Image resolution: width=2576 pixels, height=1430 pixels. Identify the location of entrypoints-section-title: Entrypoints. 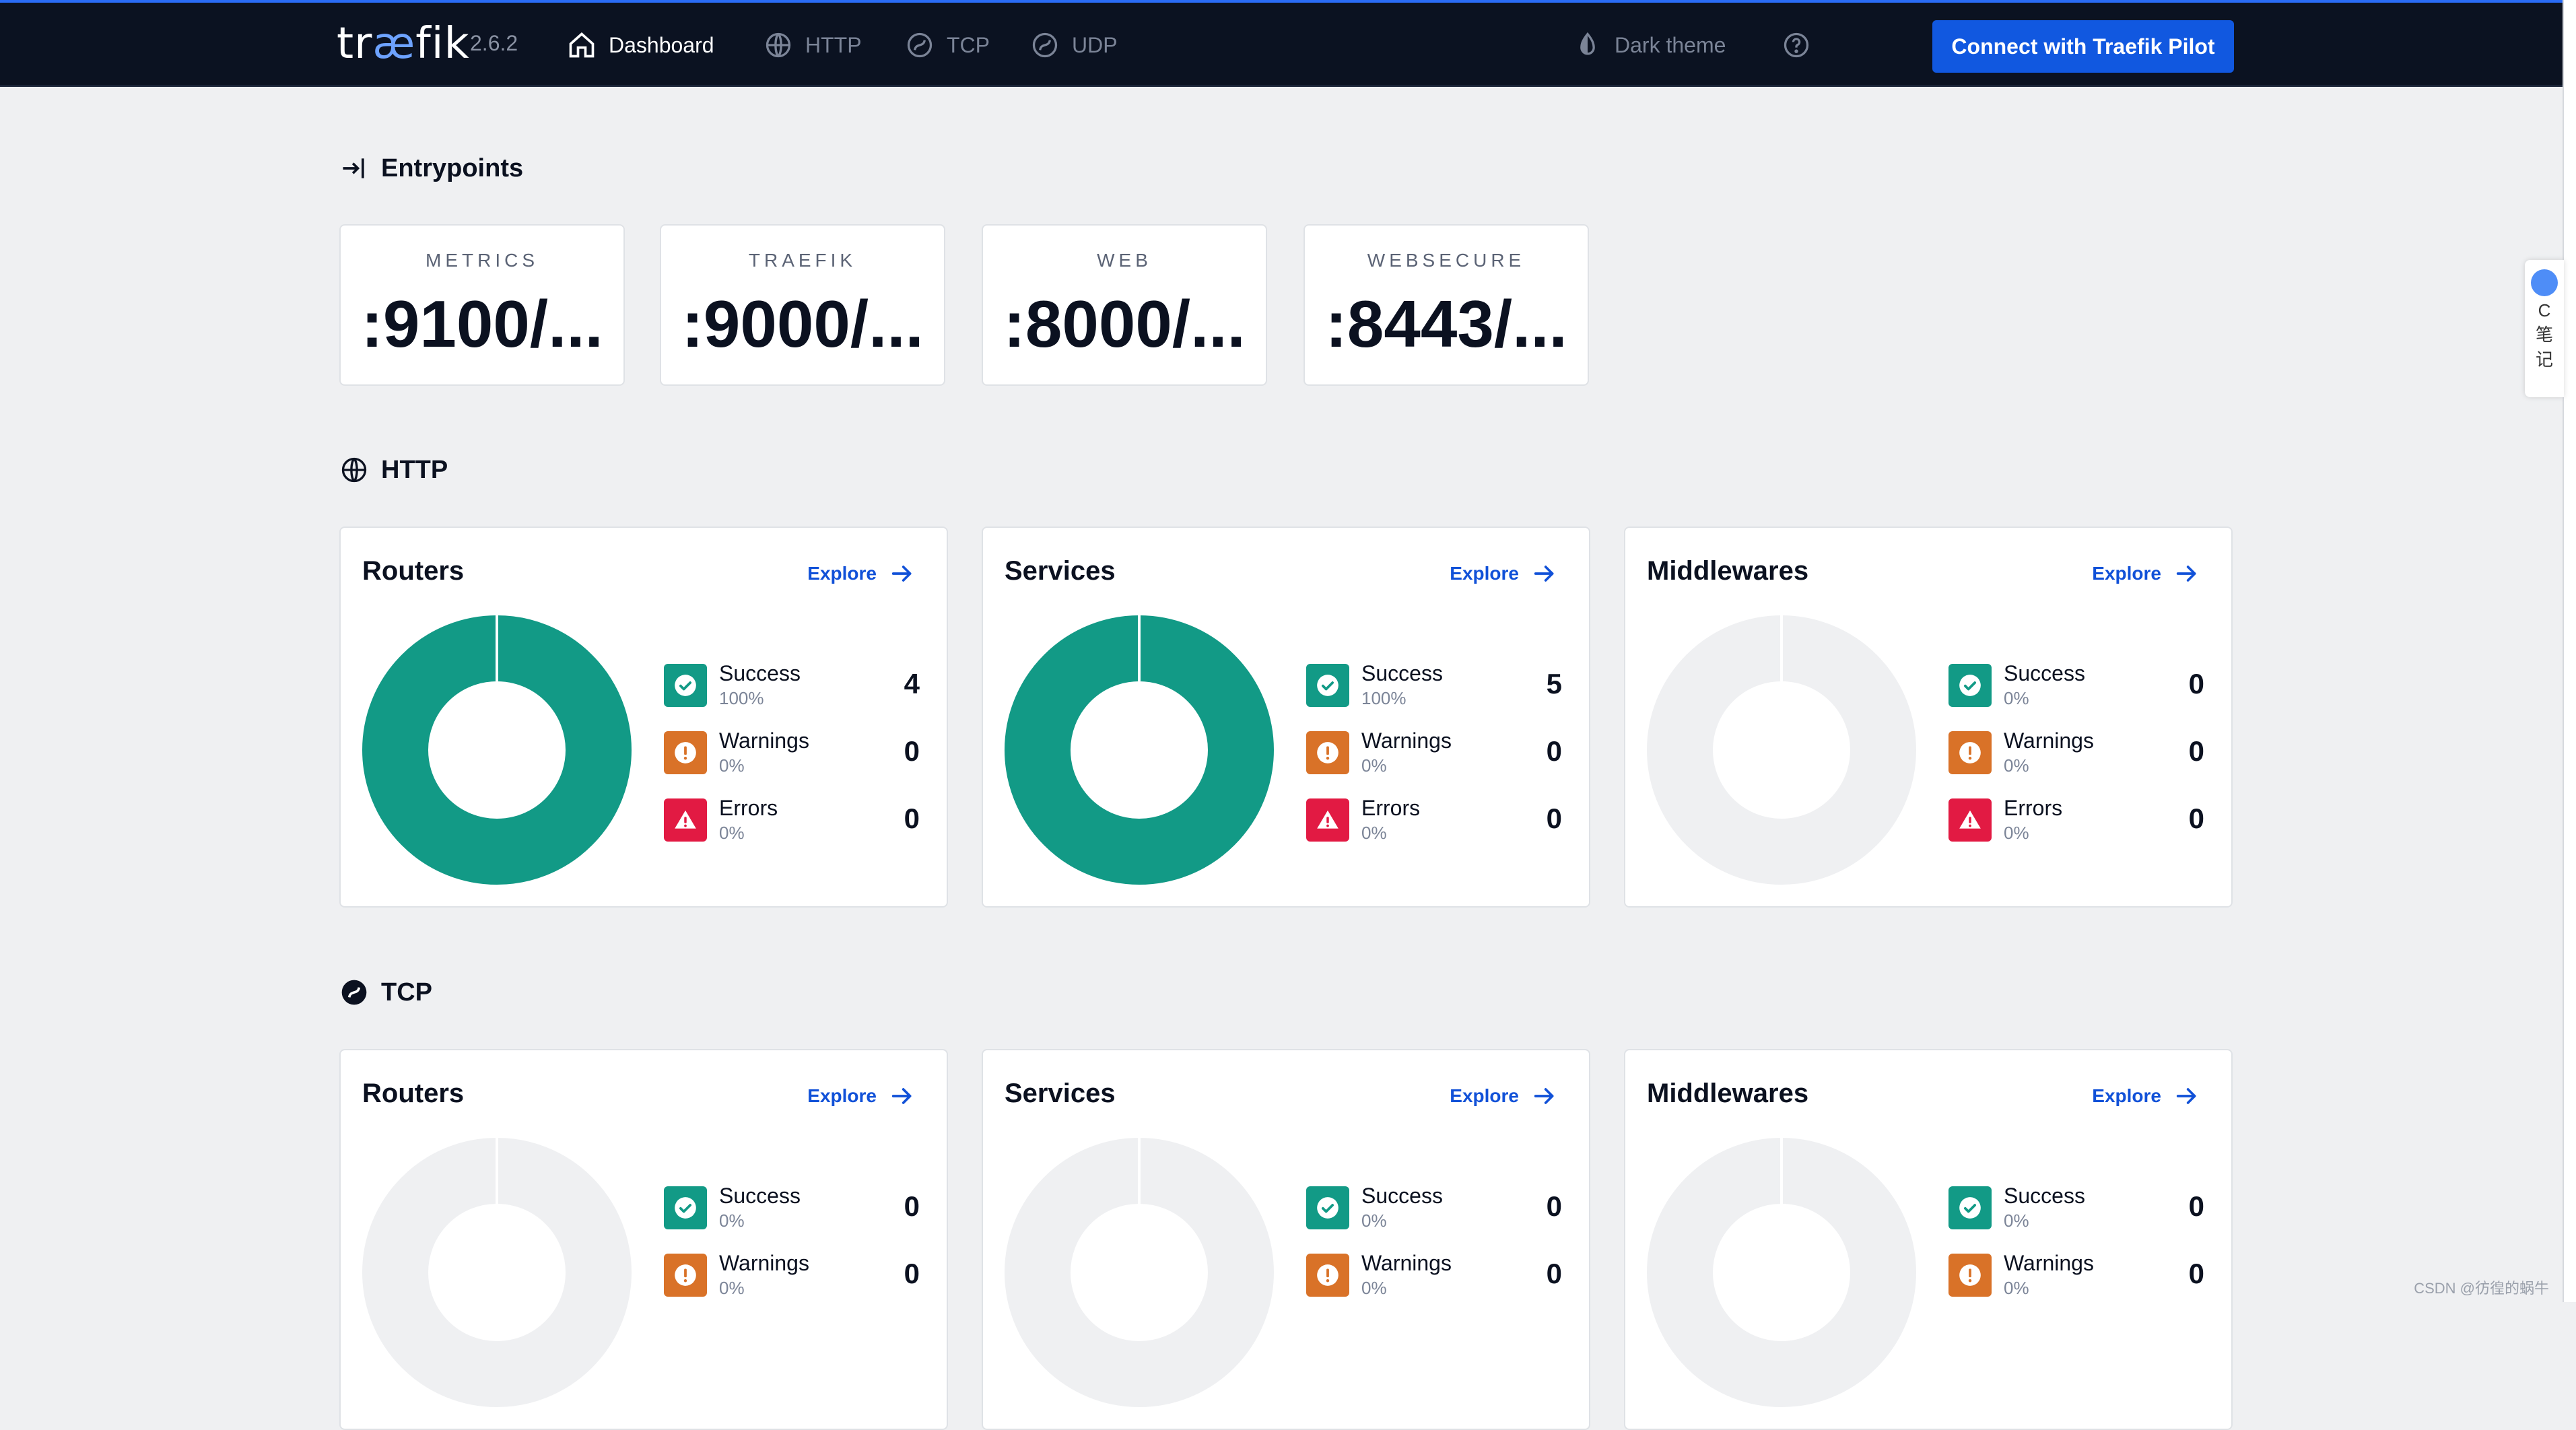
(431, 168).